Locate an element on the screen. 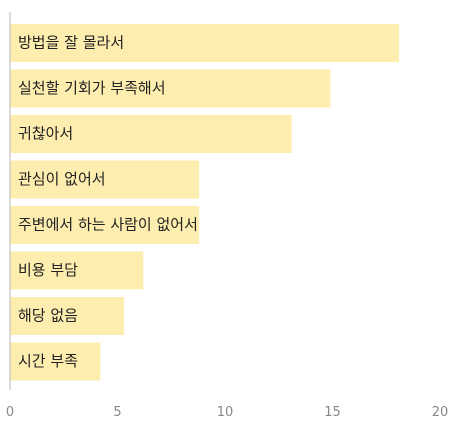 The height and width of the screenshot is (423, 455). x-tick-label-15: 15 is located at coordinates (332, 412).